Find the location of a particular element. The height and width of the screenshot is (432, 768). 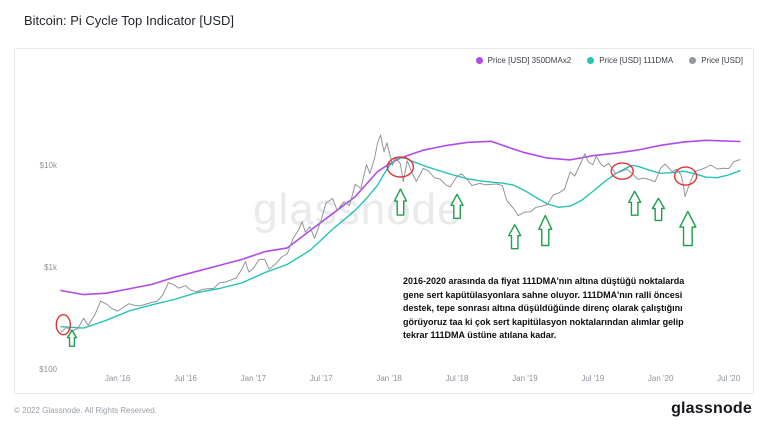

page-title: Bitcoin: Pi Cycle Top Indicator [USD] is located at coordinates (129, 20).